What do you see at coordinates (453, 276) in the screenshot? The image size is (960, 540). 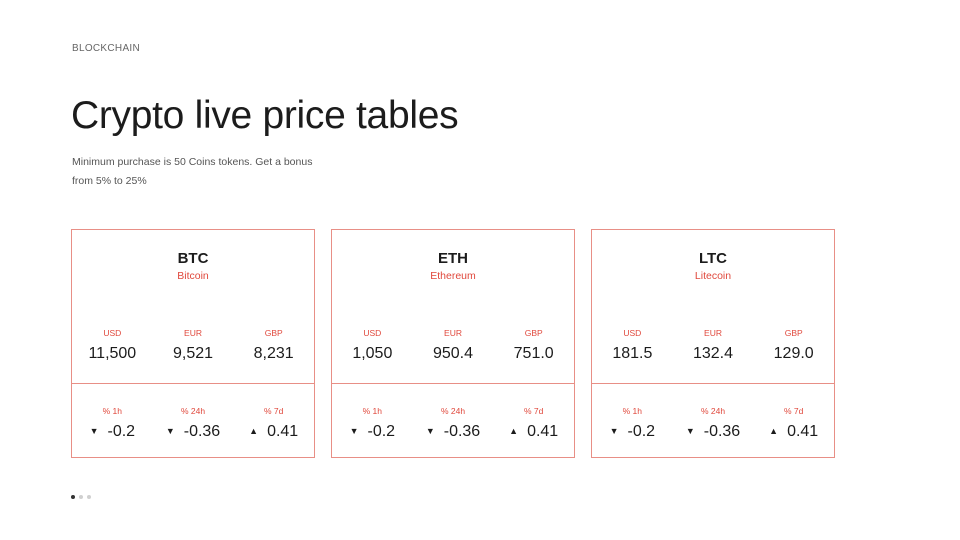 I see `coin-name: Ethereum` at bounding box center [453, 276].